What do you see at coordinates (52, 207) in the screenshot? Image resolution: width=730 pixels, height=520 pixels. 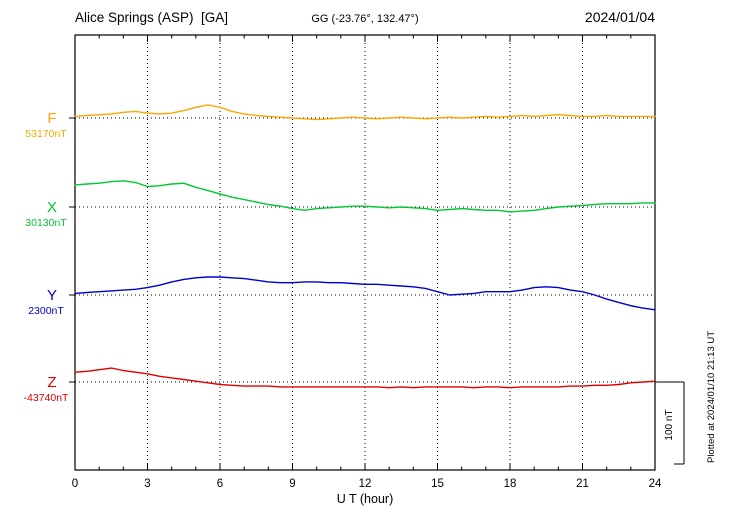 I see `channel-letter-X: X` at bounding box center [52, 207].